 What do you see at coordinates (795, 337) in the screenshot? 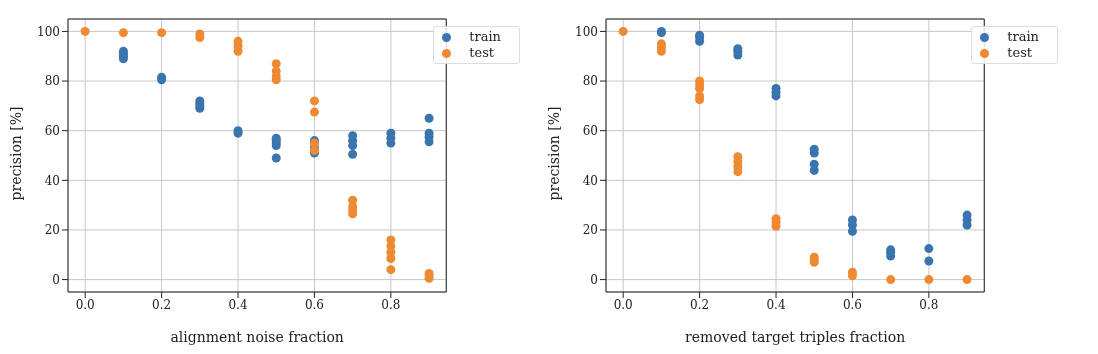
I see `x-axis-title: removed target triples fraction` at bounding box center [795, 337].